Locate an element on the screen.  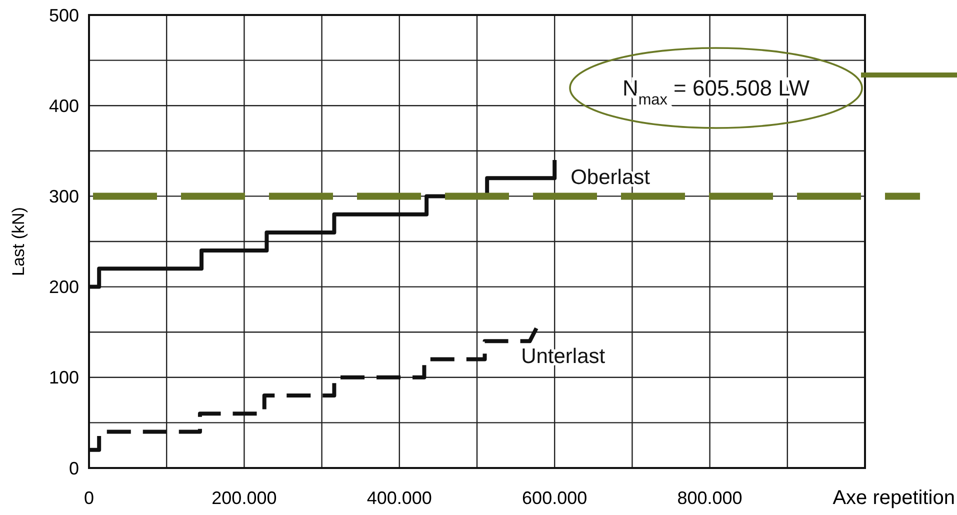
x-tick-label: 800.000 is located at coordinates (709, 498).